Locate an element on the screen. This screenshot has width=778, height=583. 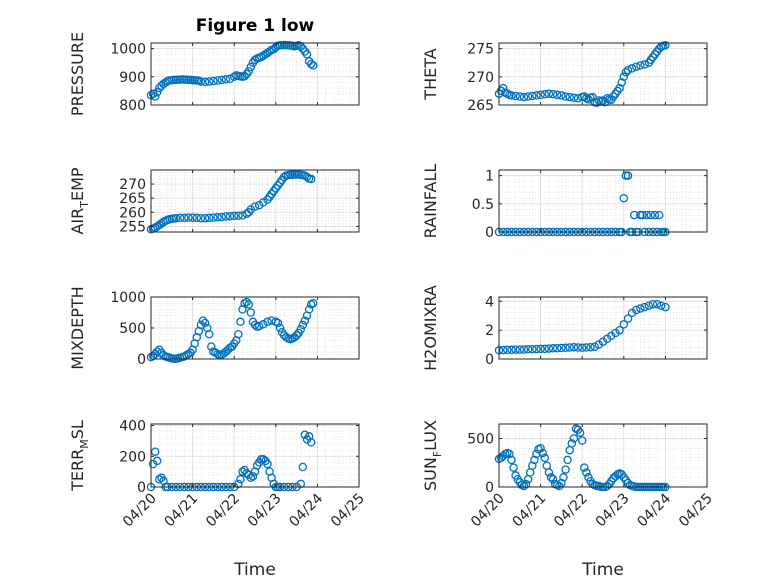
x-tick-label: 04/25 is located at coordinates (348, 511).